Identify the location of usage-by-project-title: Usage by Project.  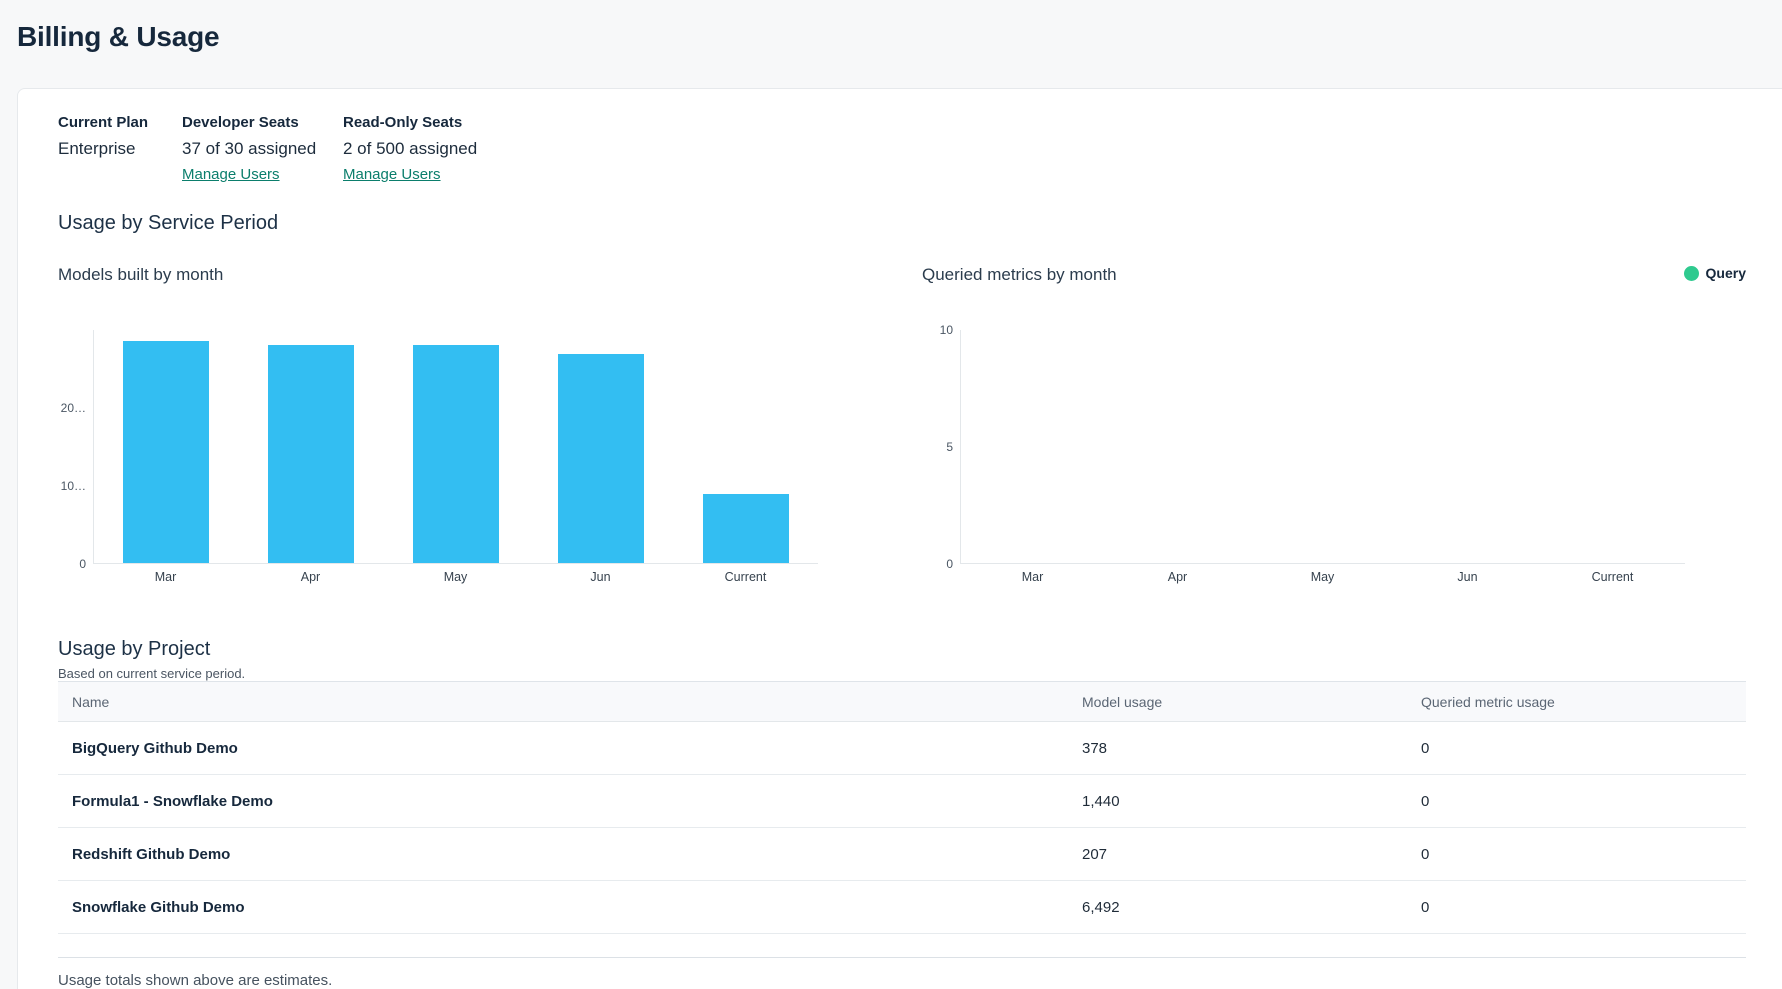
(134, 649).